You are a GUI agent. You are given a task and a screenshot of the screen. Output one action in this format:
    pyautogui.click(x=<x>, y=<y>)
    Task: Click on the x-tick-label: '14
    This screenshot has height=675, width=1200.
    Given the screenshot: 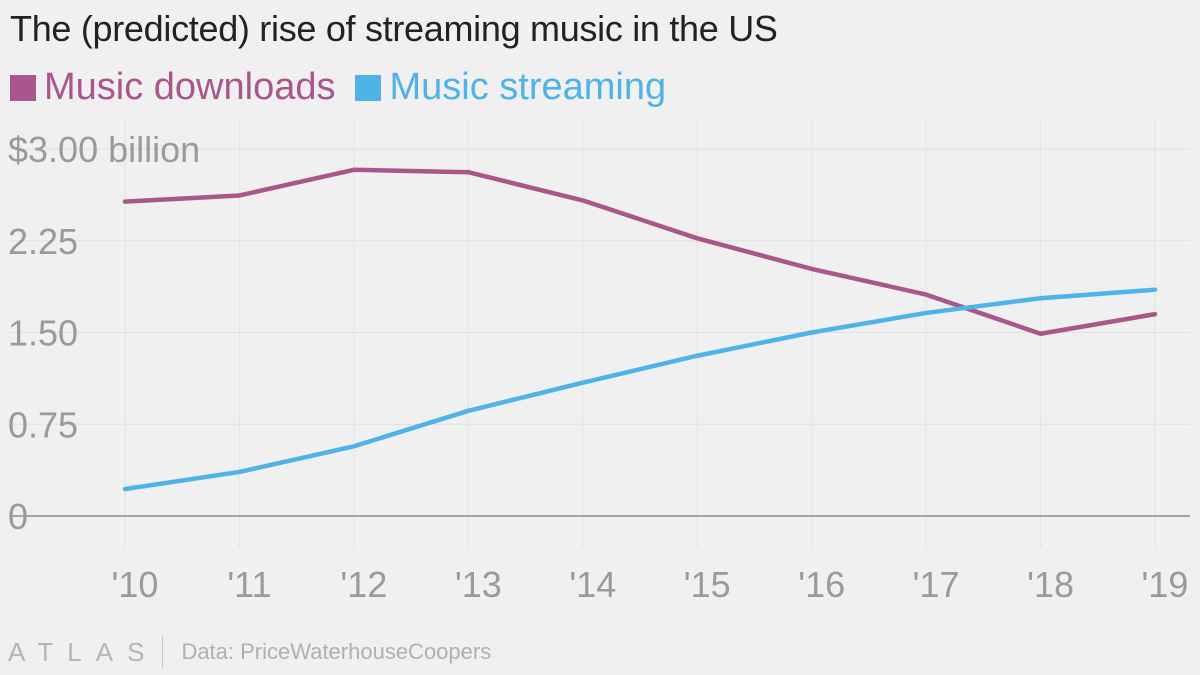 What is the action you would take?
    pyautogui.click(x=592, y=584)
    